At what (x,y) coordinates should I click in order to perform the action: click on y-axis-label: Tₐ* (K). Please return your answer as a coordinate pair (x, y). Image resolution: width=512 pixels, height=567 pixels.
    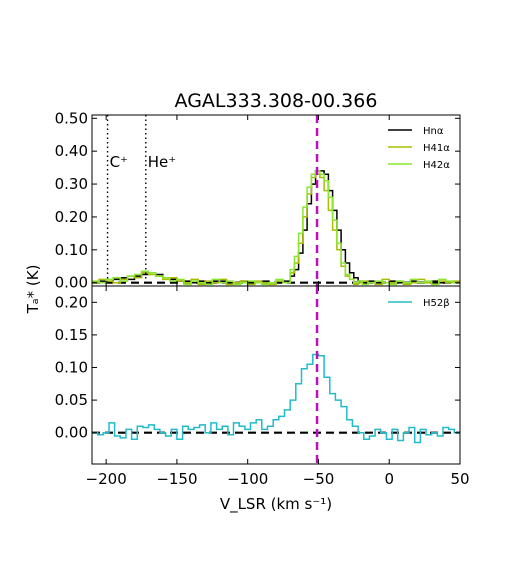
    Looking at the image, I should click on (33, 290).